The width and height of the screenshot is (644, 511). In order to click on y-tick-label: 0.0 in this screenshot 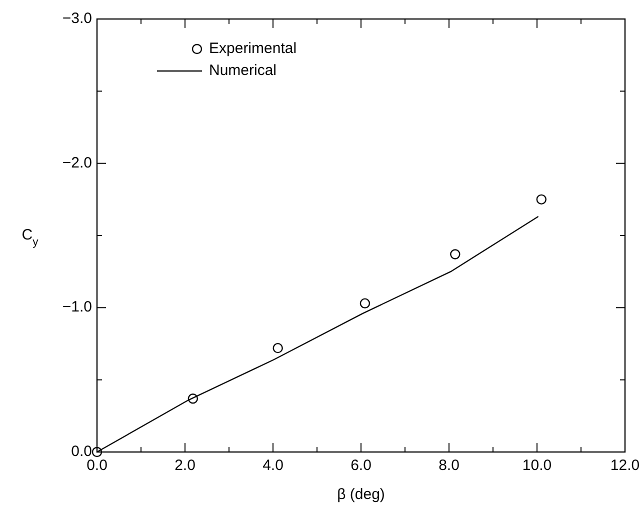, I will do `click(81, 451)`.